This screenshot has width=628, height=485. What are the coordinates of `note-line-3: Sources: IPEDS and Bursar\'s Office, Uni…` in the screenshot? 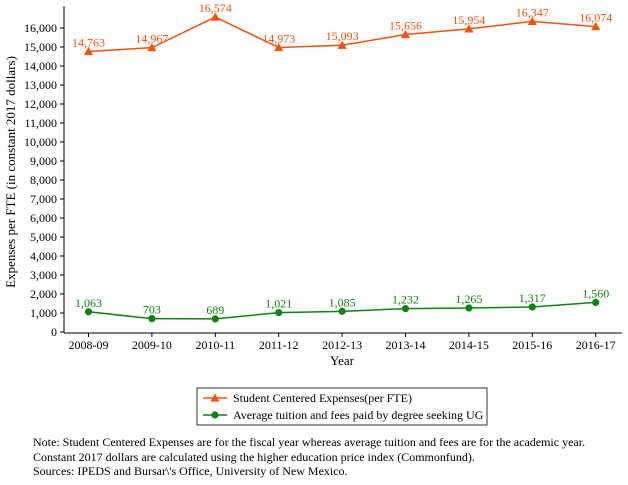 It's located at (190, 471).